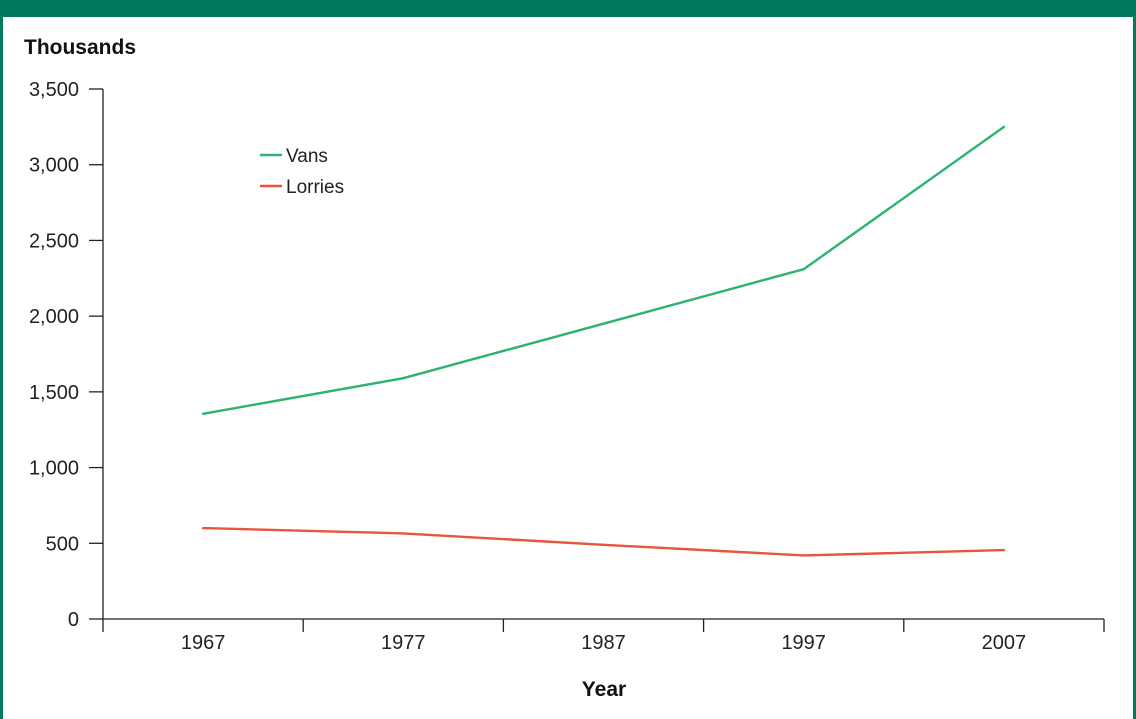 This screenshot has width=1136, height=719. I want to click on y-tick-label-2500: 2,500, so click(54, 241).